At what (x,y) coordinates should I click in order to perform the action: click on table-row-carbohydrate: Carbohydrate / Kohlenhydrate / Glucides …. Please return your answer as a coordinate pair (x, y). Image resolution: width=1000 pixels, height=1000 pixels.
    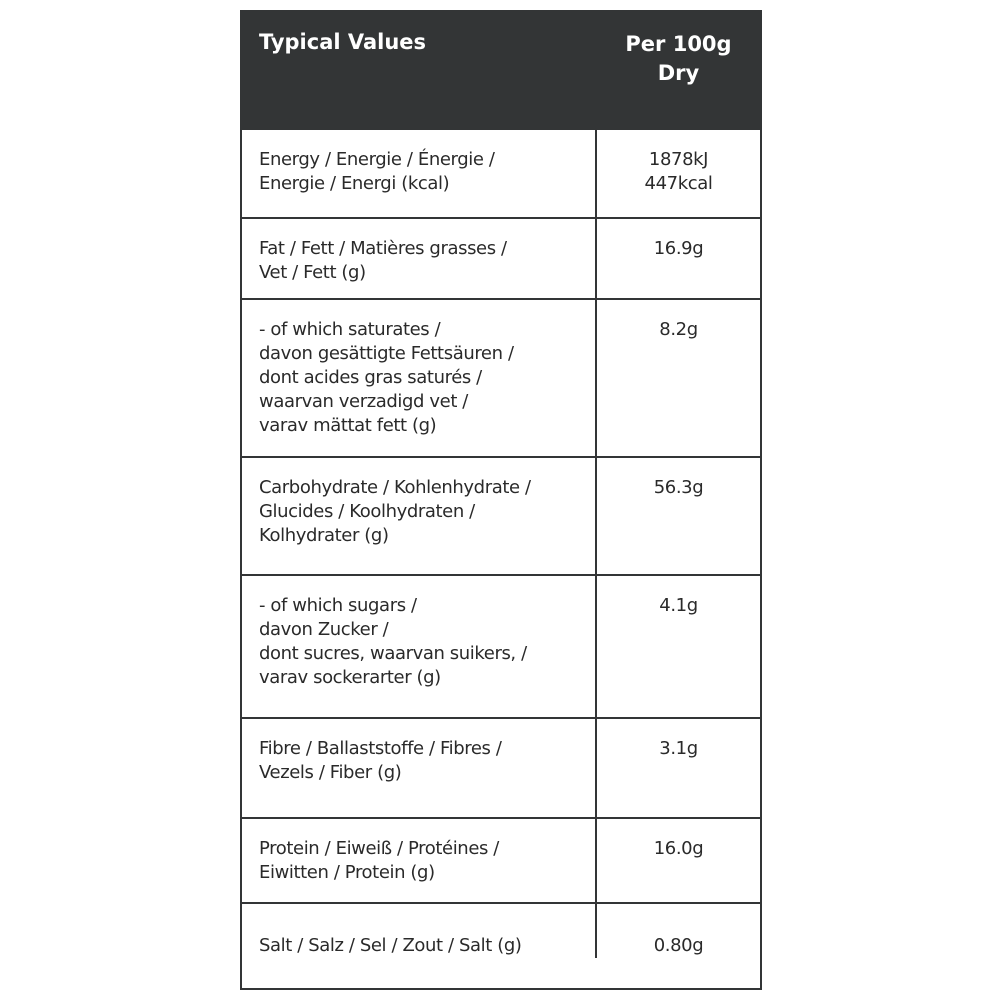
    Looking at the image, I should click on (501, 515).